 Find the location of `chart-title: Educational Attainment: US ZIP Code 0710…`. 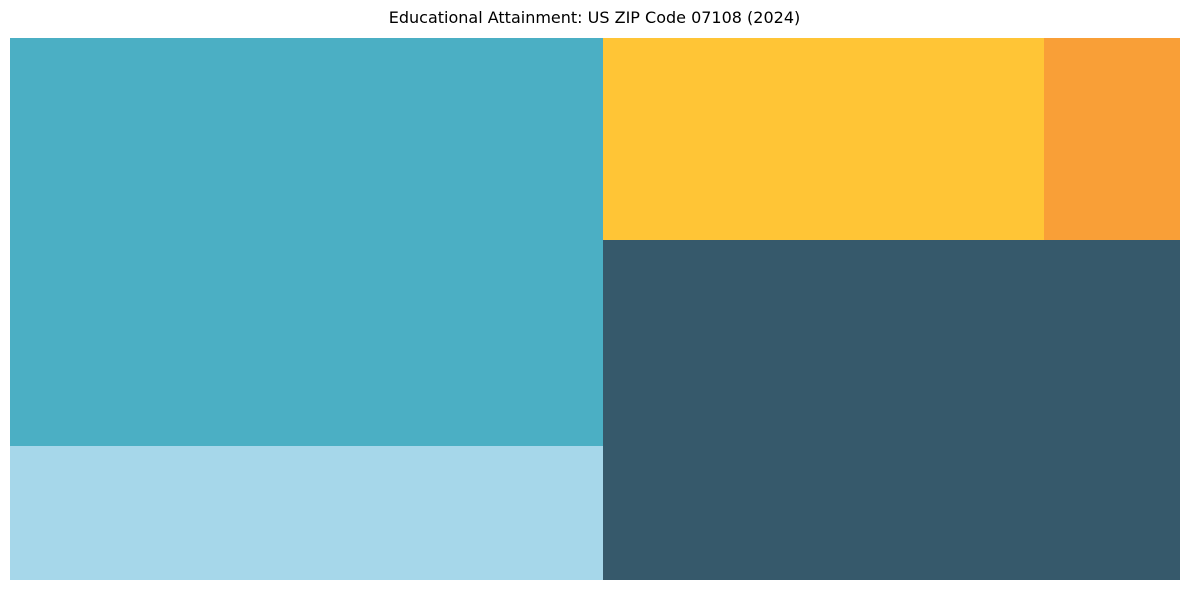

chart-title: Educational Attainment: US ZIP Code 0710… is located at coordinates (594, 17).